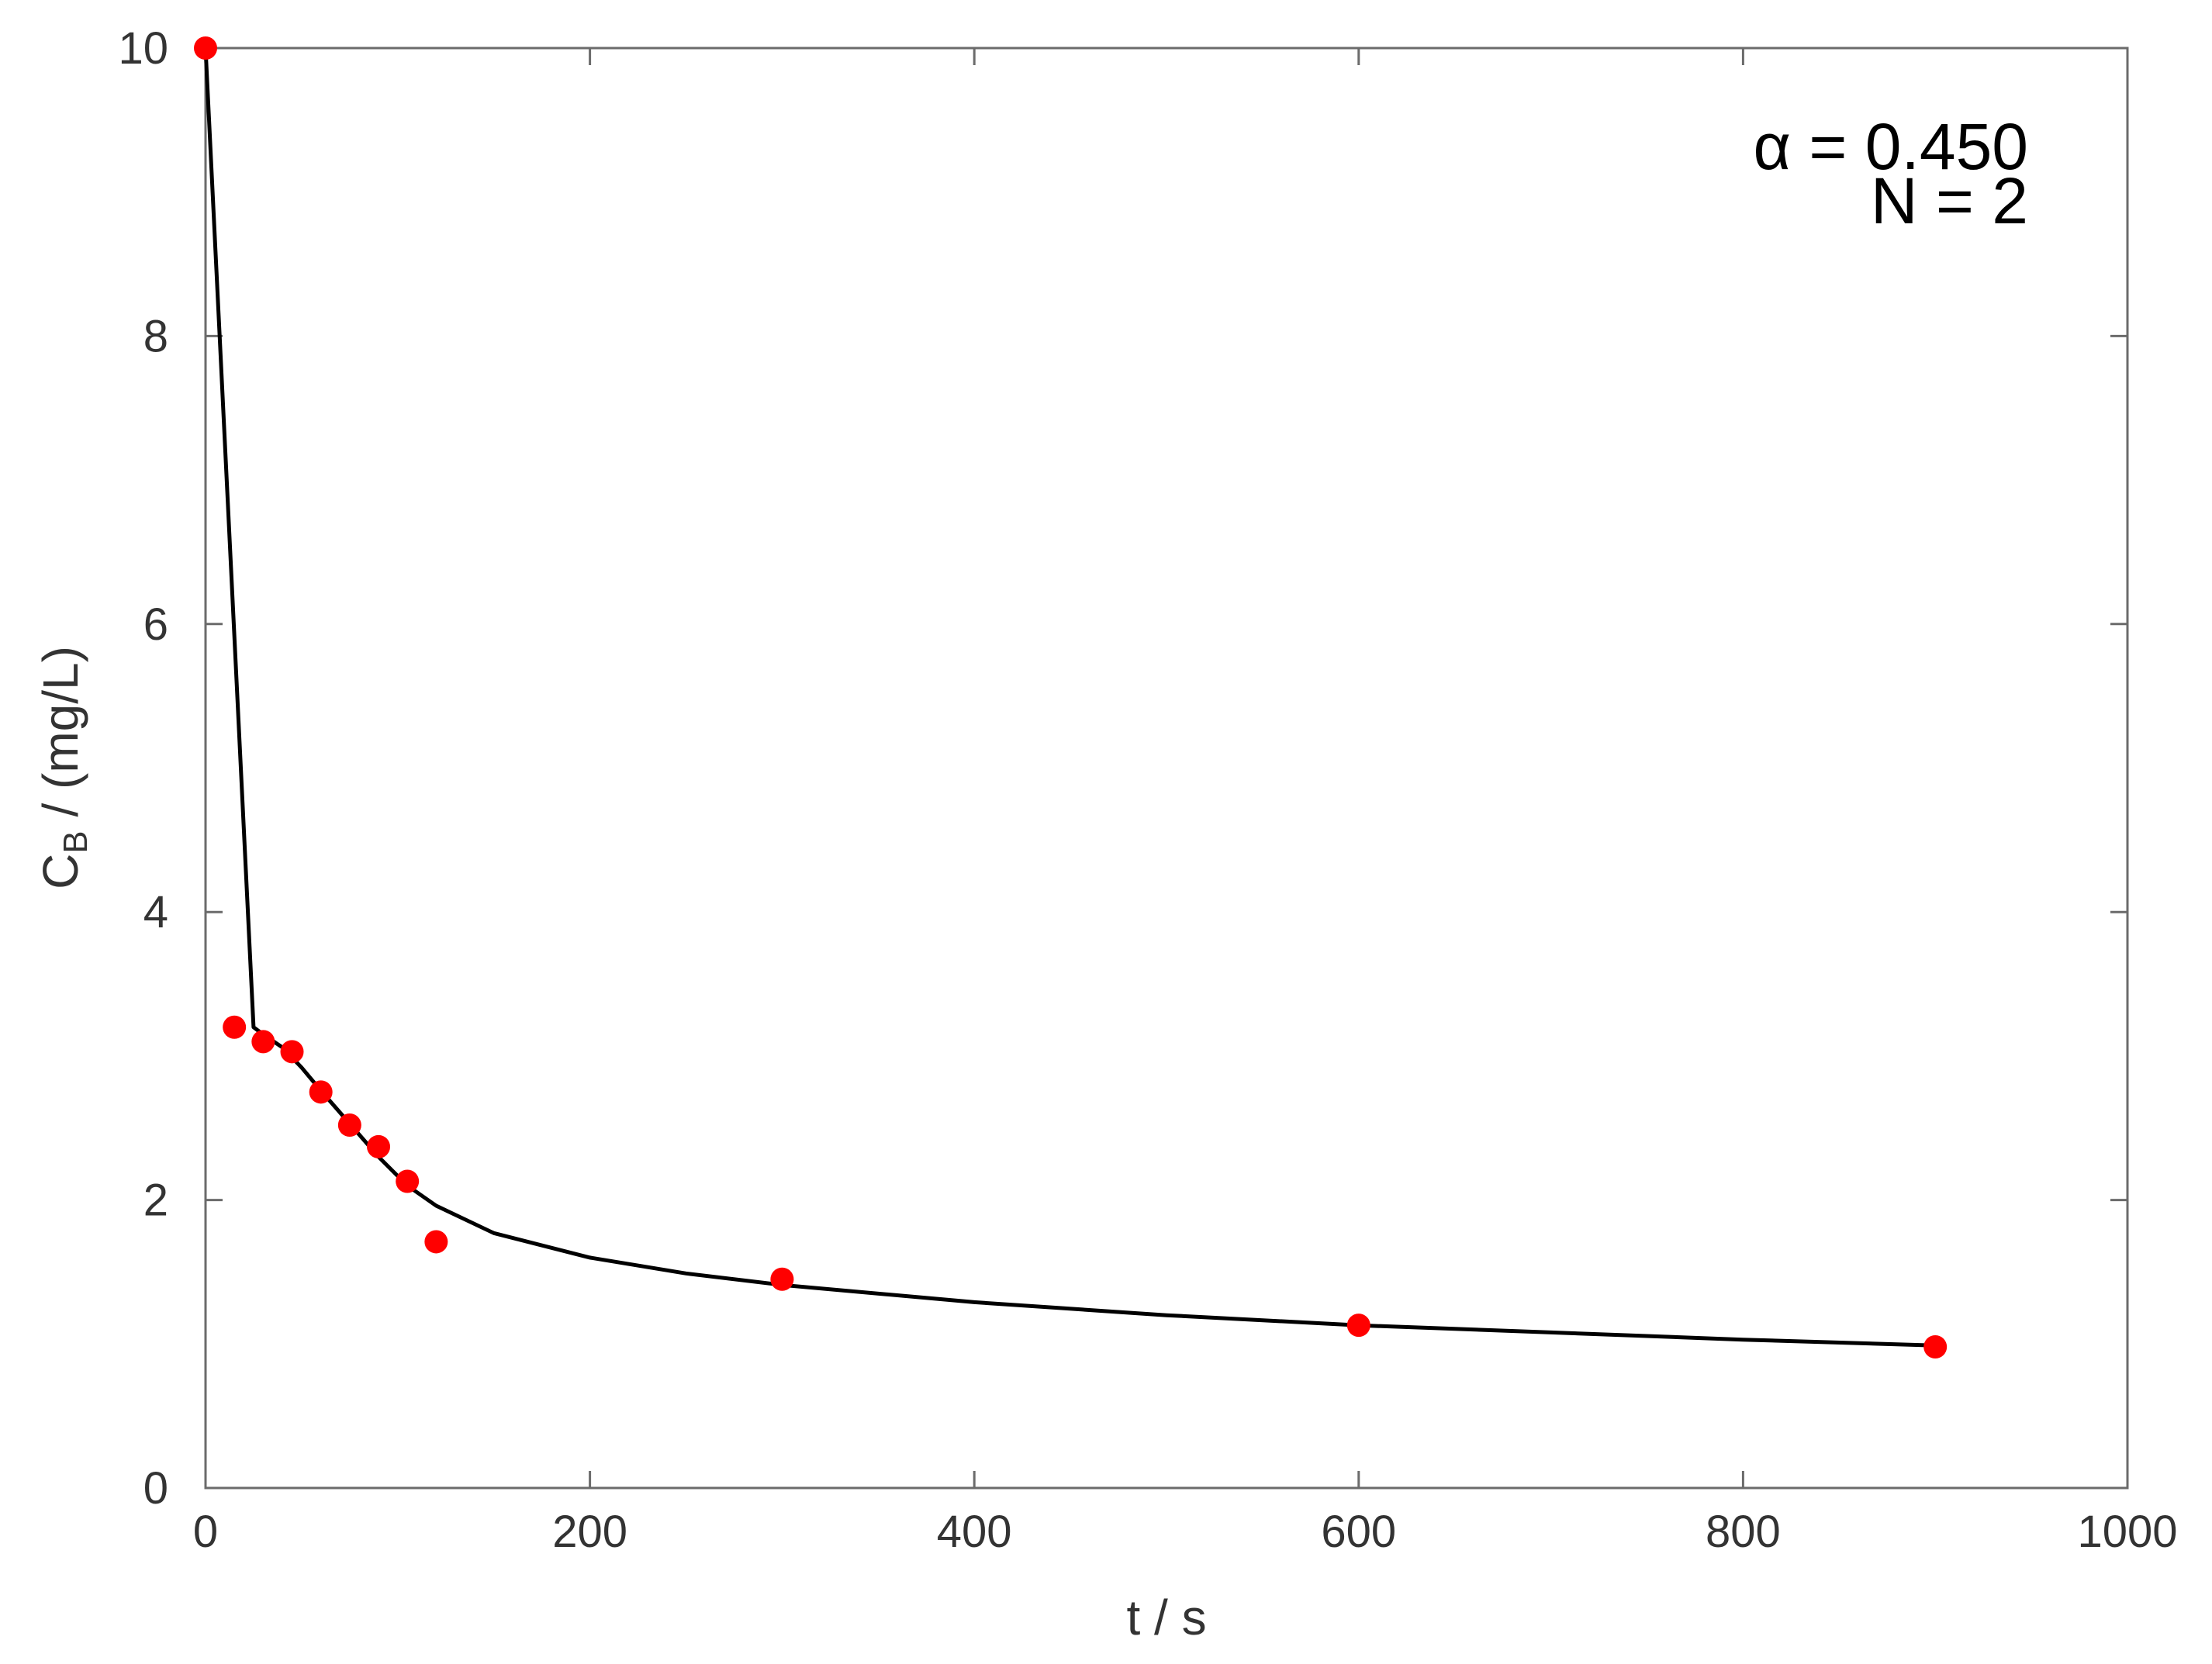 Image resolution: width=2212 pixels, height=1664 pixels. Describe the element at coordinates (1743, 1532) in the screenshot. I see `x-tick-label: 800` at that location.